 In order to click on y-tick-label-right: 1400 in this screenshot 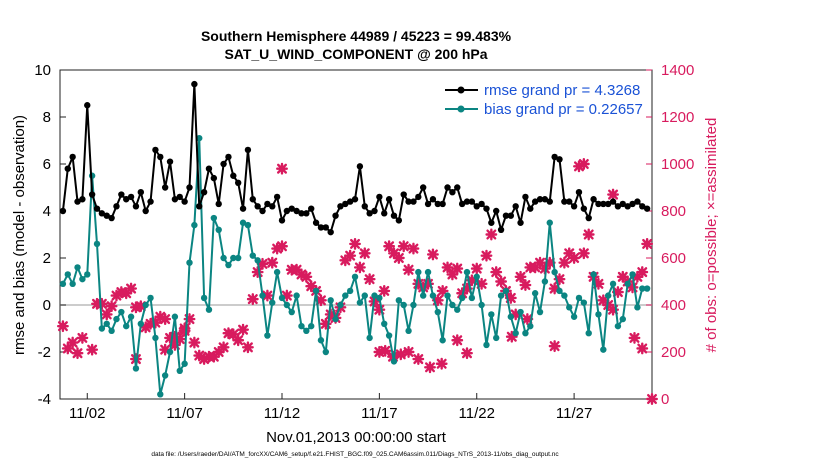, I will do `click(677, 70)`.